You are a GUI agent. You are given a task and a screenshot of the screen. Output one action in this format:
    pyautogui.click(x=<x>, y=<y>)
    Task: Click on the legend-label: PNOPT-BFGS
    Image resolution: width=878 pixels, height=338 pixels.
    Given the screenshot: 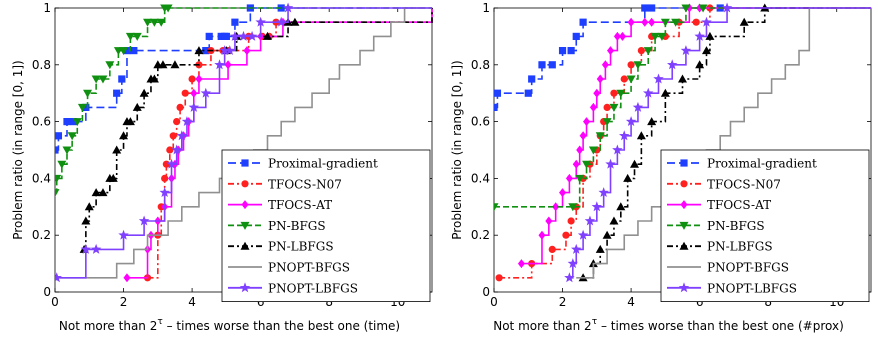 What is the action you would take?
    pyautogui.click(x=309, y=268)
    